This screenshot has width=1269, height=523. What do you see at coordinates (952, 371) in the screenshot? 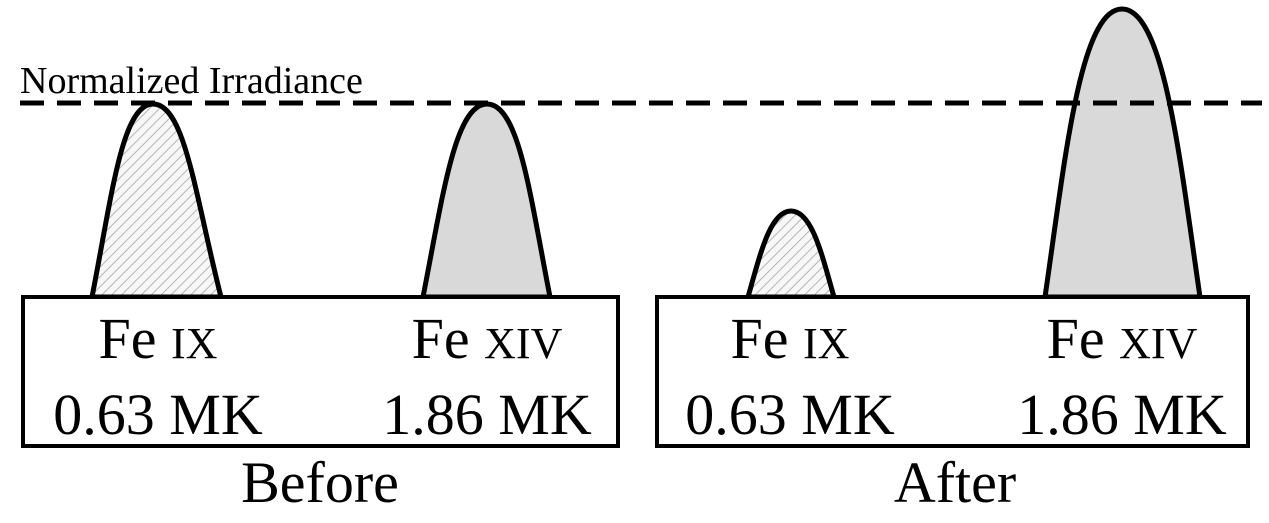
I see `after-panel-box` at bounding box center [952, 371].